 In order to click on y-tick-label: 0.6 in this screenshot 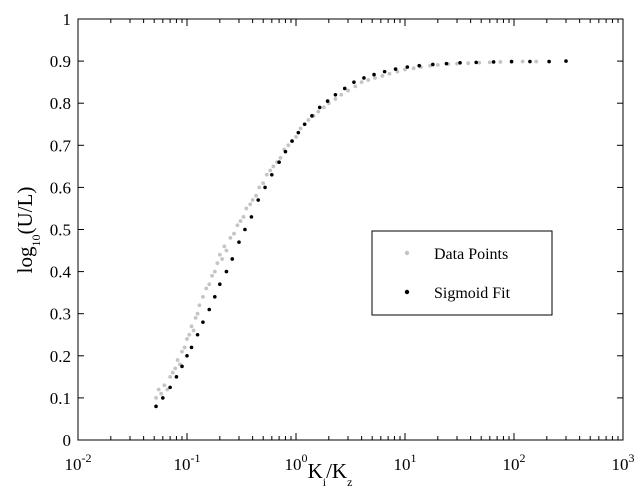, I will do `click(60, 187)`.